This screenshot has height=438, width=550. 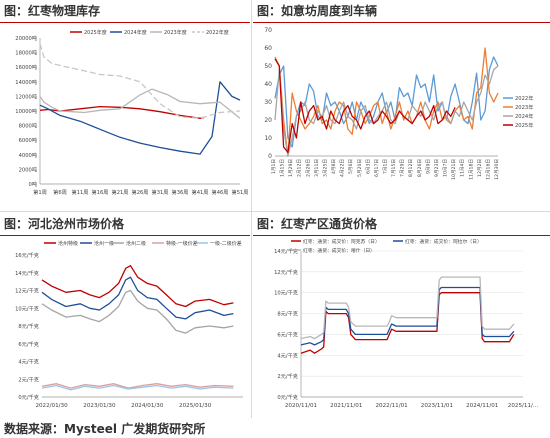 What do you see at coordinates (437, 406) in the screenshot?
I see `x-tick-label: 2023/11/01` at bounding box center [437, 406].